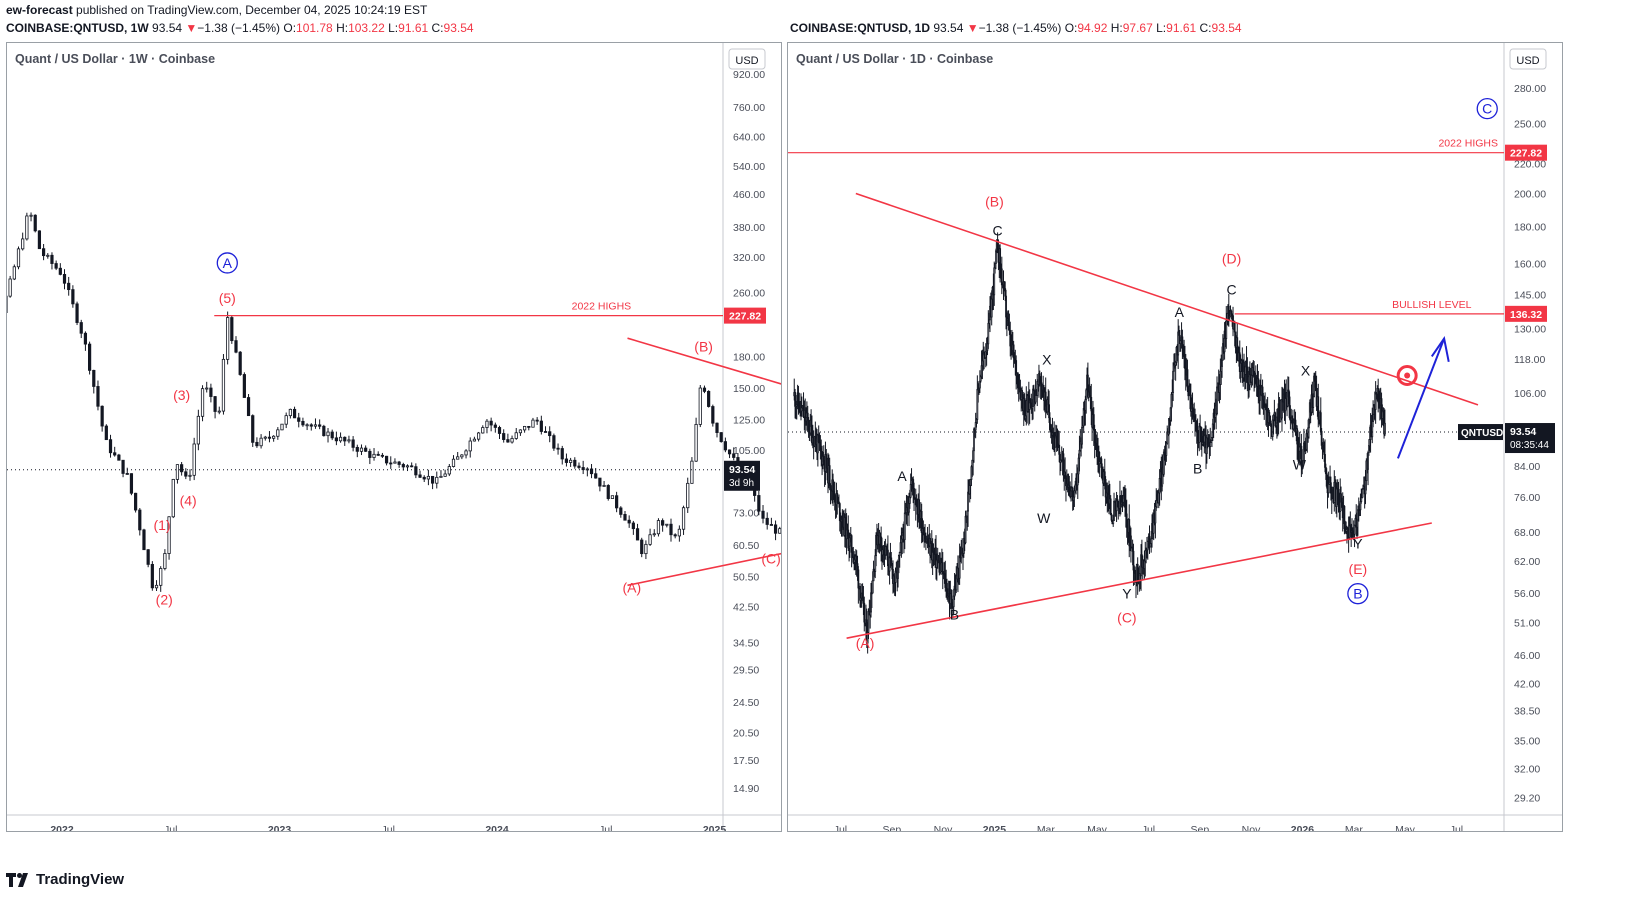 This screenshot has height=902, width=1633. What do you see at coordinates (1527, 498) in the screenshot?
I see `y-tick-label: 76.00` at bounding box center [1527, 498].